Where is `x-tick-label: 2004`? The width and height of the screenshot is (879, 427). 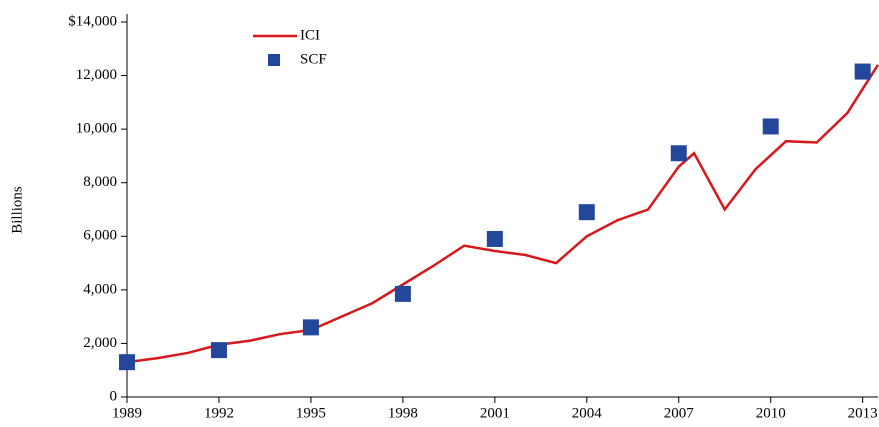 x-tick-label: 2004 is located at coordinates (587, 413).